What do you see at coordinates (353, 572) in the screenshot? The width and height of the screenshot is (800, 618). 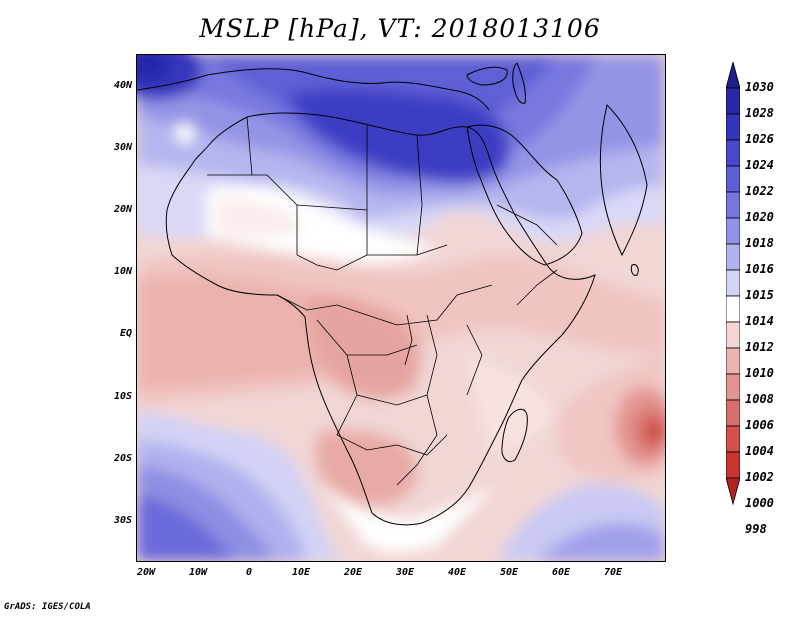 I see `lon-label: 20E` at bounding box center [353, 572].